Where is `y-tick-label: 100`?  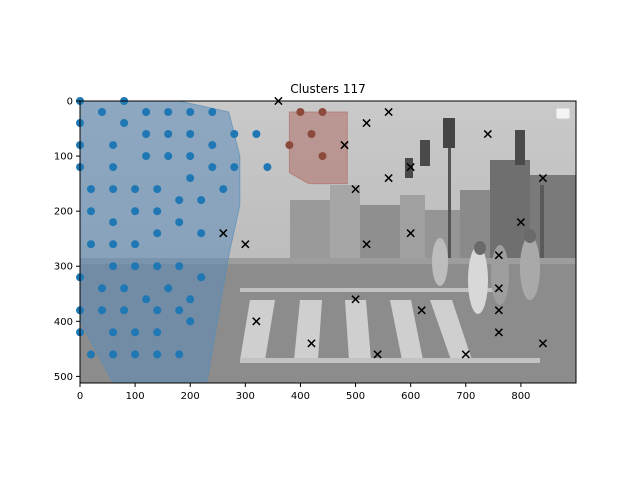
y-tick-label: 100 is located at coordinates (63, 157).